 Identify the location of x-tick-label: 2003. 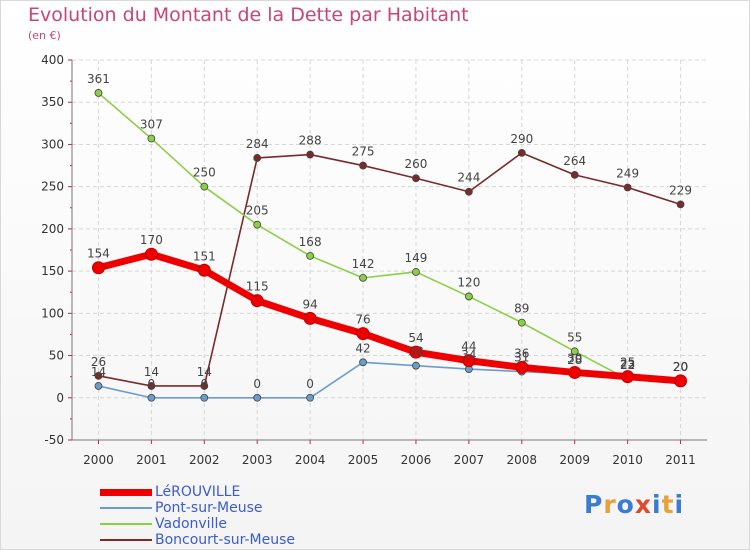
(257, 460).